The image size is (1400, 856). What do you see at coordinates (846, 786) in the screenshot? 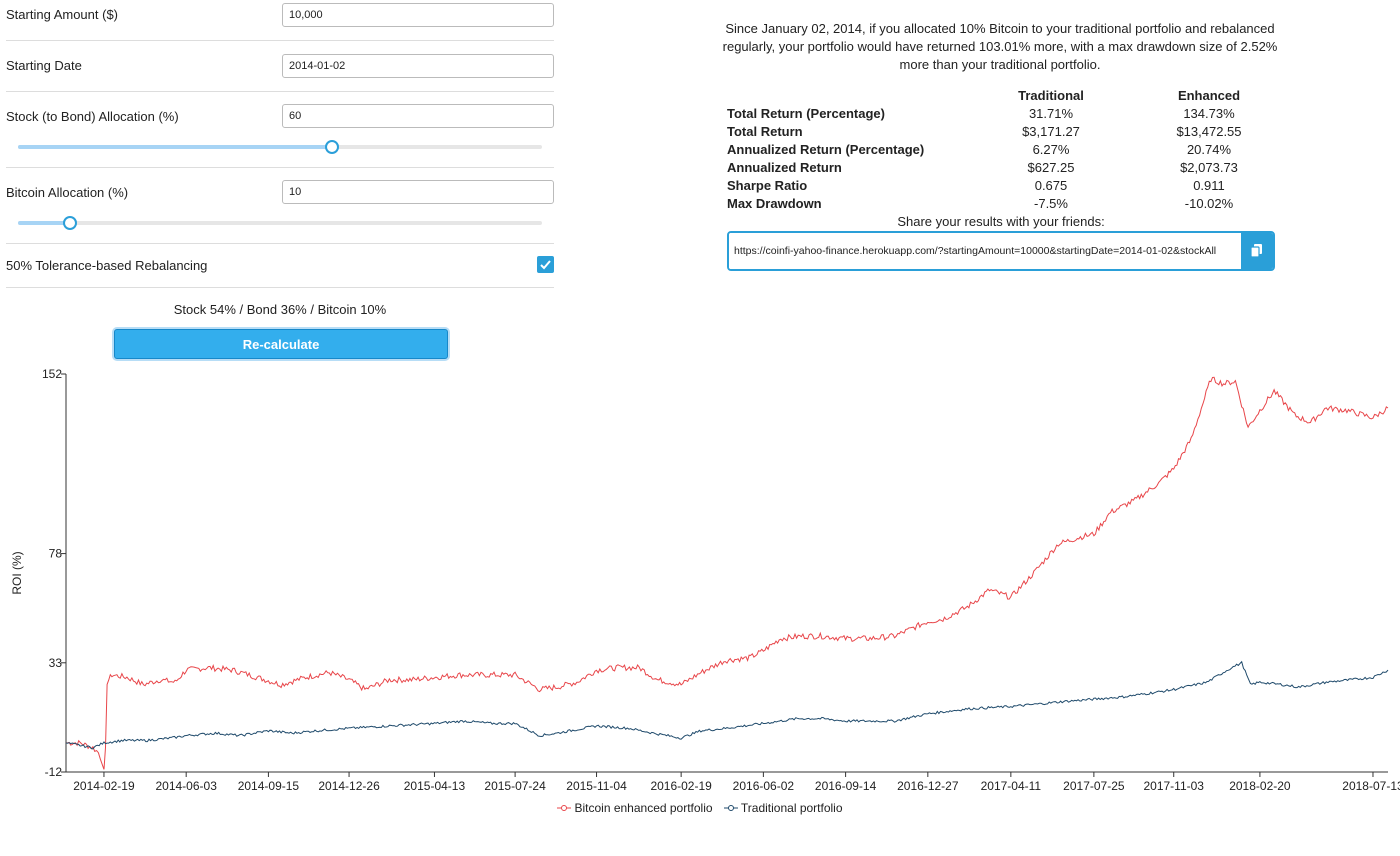
I see `x-tick-label: 2016-09-14` at bounding box center [846, 786].